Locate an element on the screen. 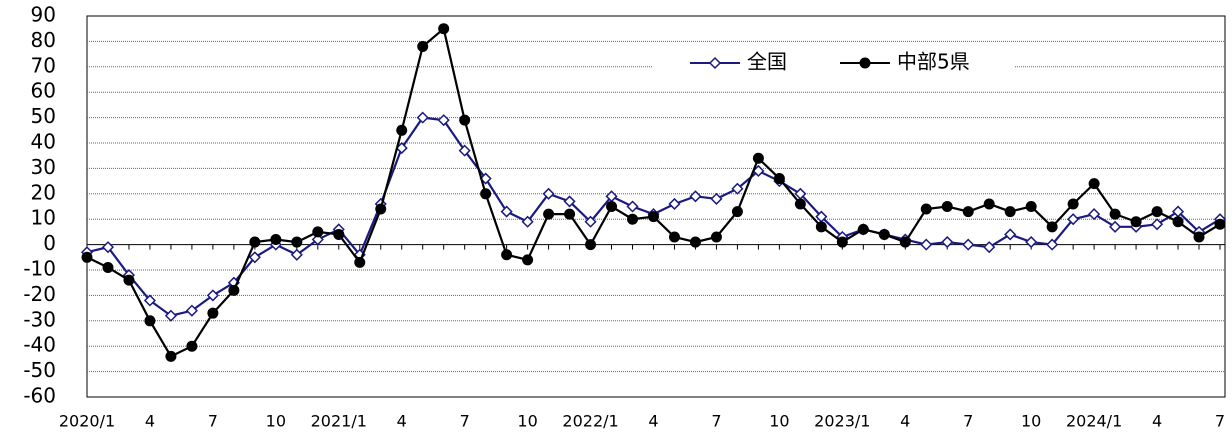 Image resolution: width=1232 pixels, height=441 pixels. y-tick-label: 20 is located at coordinates (43, 192).